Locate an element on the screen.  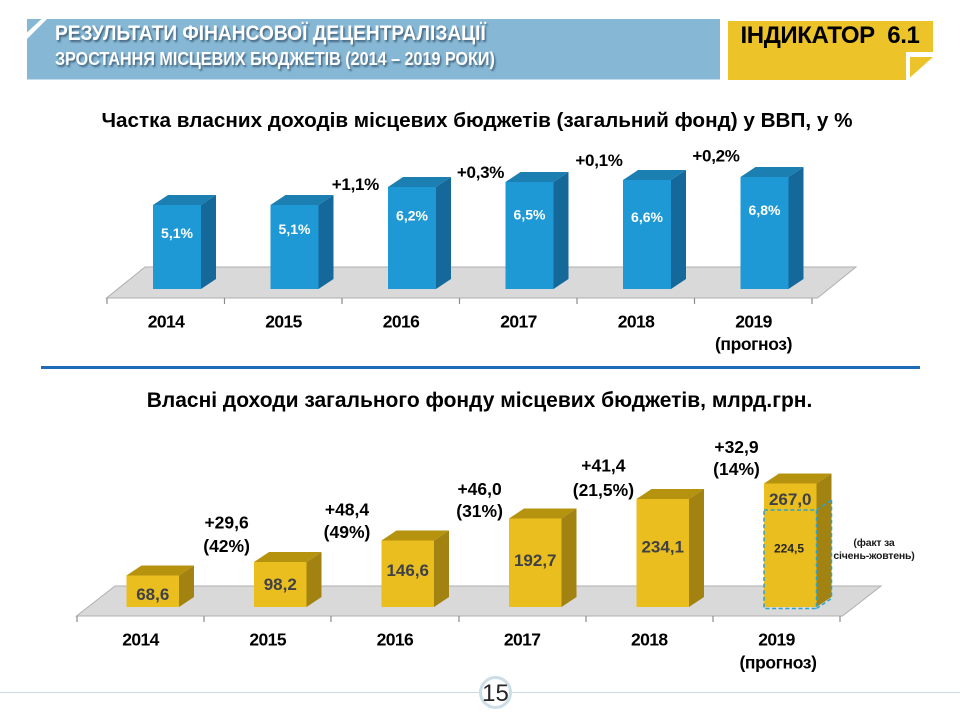
svg-text: (49%) is located at coordinates (347, 532).